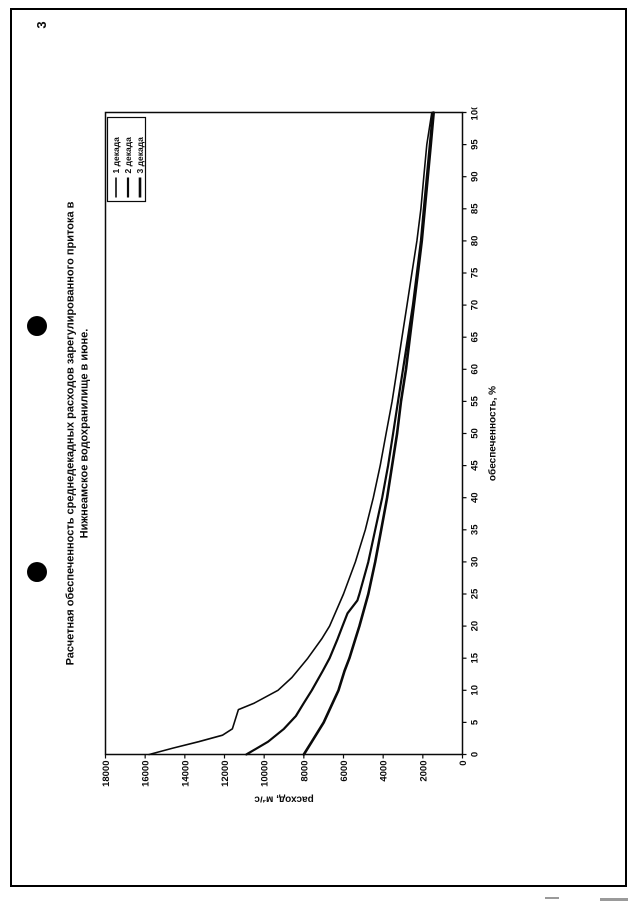  What do you see at coordinates (475, 626) in the screenshot?
I see `x-tick-label: 20` at bounding box center [475, 626].